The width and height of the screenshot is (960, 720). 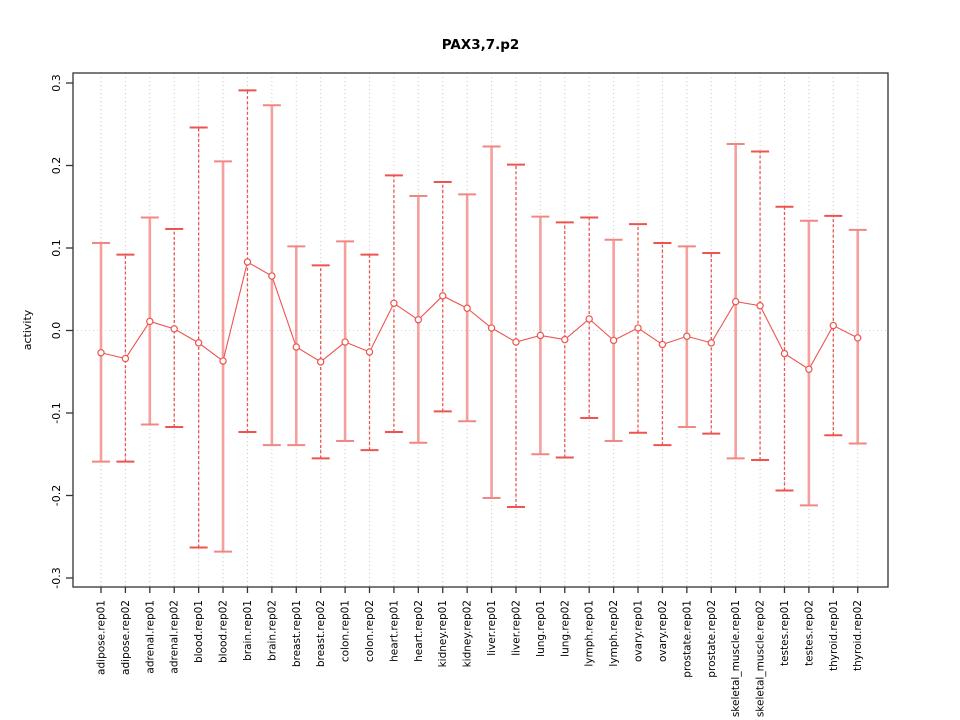 I want to click on x-tick-label: prostate.rep01, so click(x=687, y=639).